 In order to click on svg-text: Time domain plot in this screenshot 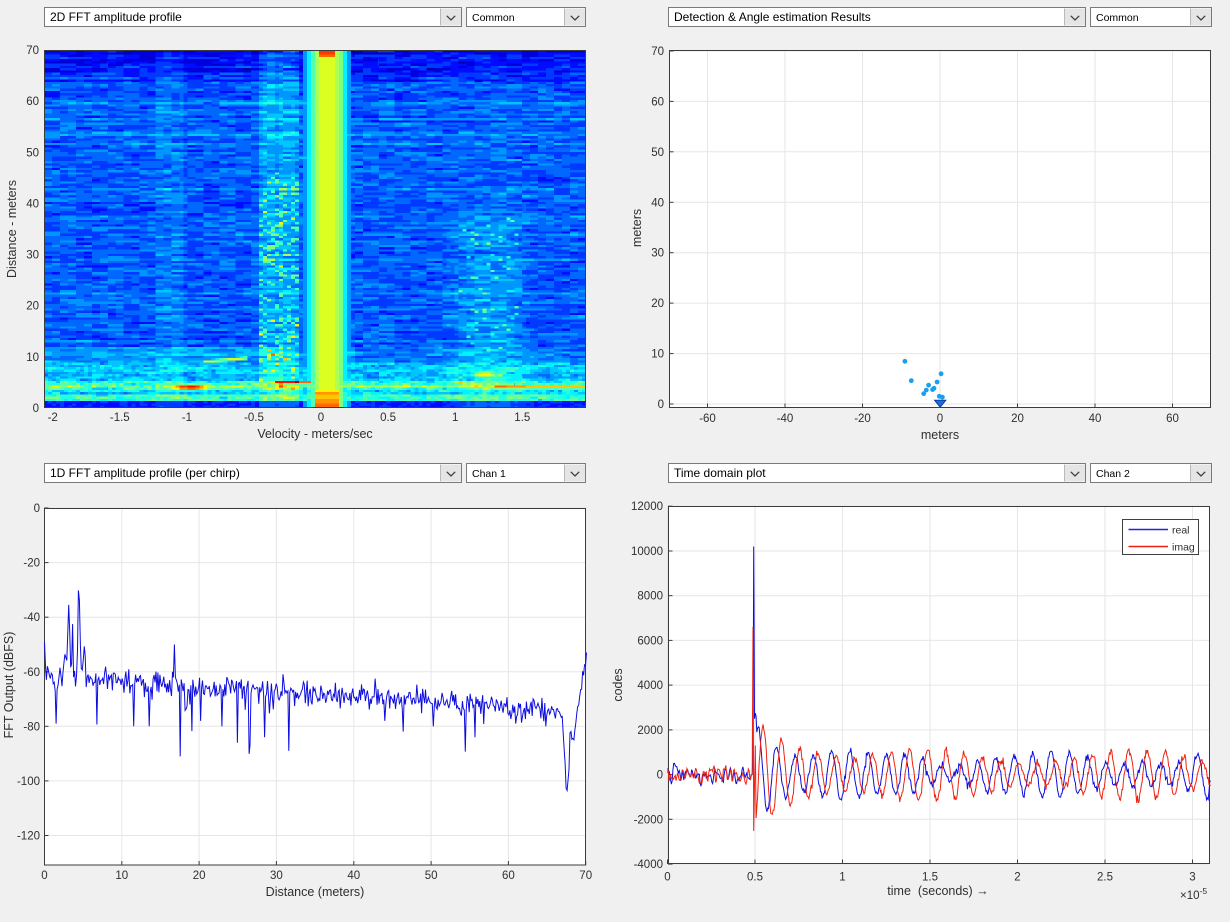, I will do `click(720, 473)`.